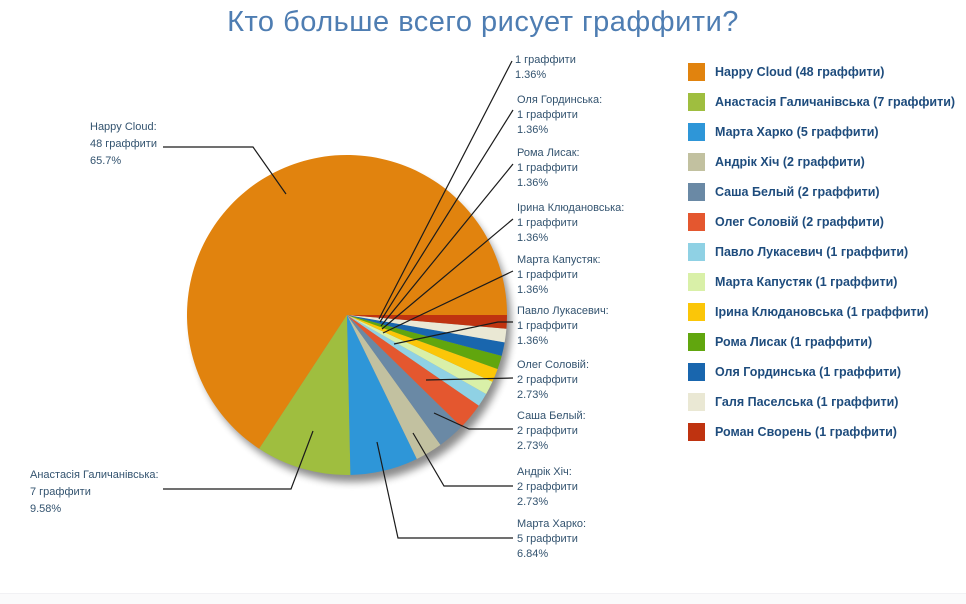 This screenshot has height=604, width=966. What do you see at coordinates (553, 365) in the screenshot?
I see `callout-name: Олег Соловій:` at bounding box center [553, 365].